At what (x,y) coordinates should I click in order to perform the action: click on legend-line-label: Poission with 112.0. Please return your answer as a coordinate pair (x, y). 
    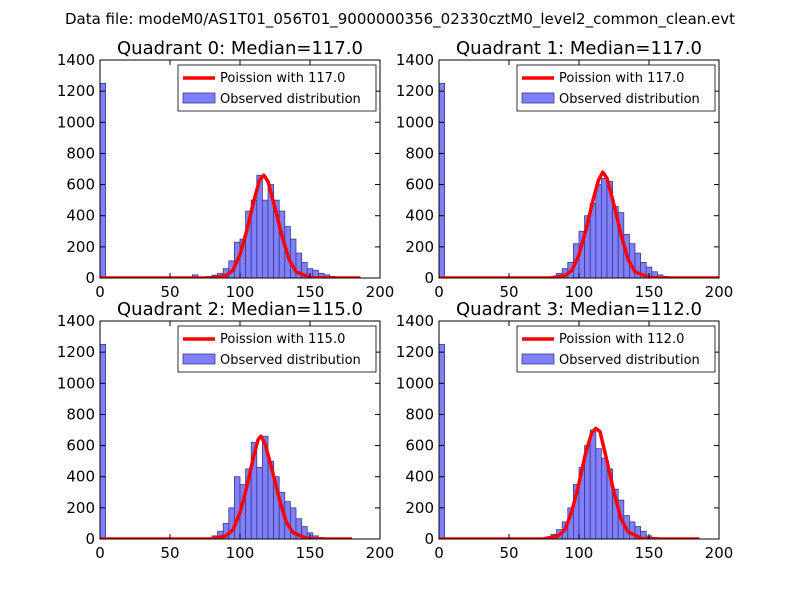
    Looking at the image, I should click on (621, 339).